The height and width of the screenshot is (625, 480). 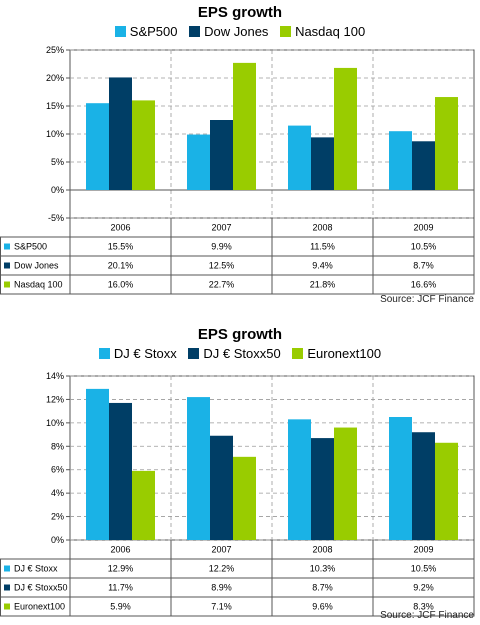 I want to click on data-label: 12.2%, so click(x=222, y=569).